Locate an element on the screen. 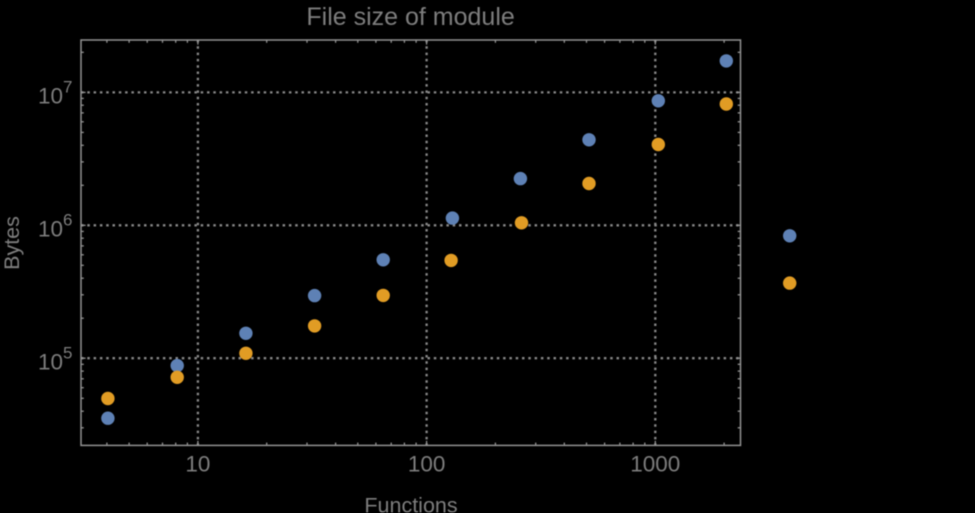 The width and height of the screenshot is (975, 513). svg-text: Bytes is located at coordinates (12, 243).